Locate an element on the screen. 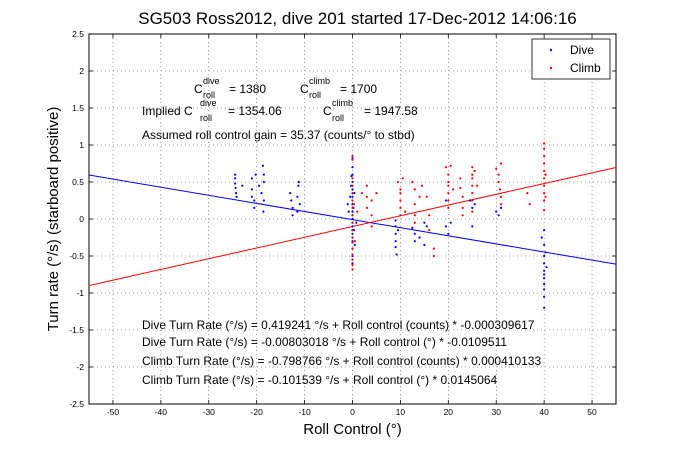  c-dive-subscript: roll is located at coordinates (209, 95).